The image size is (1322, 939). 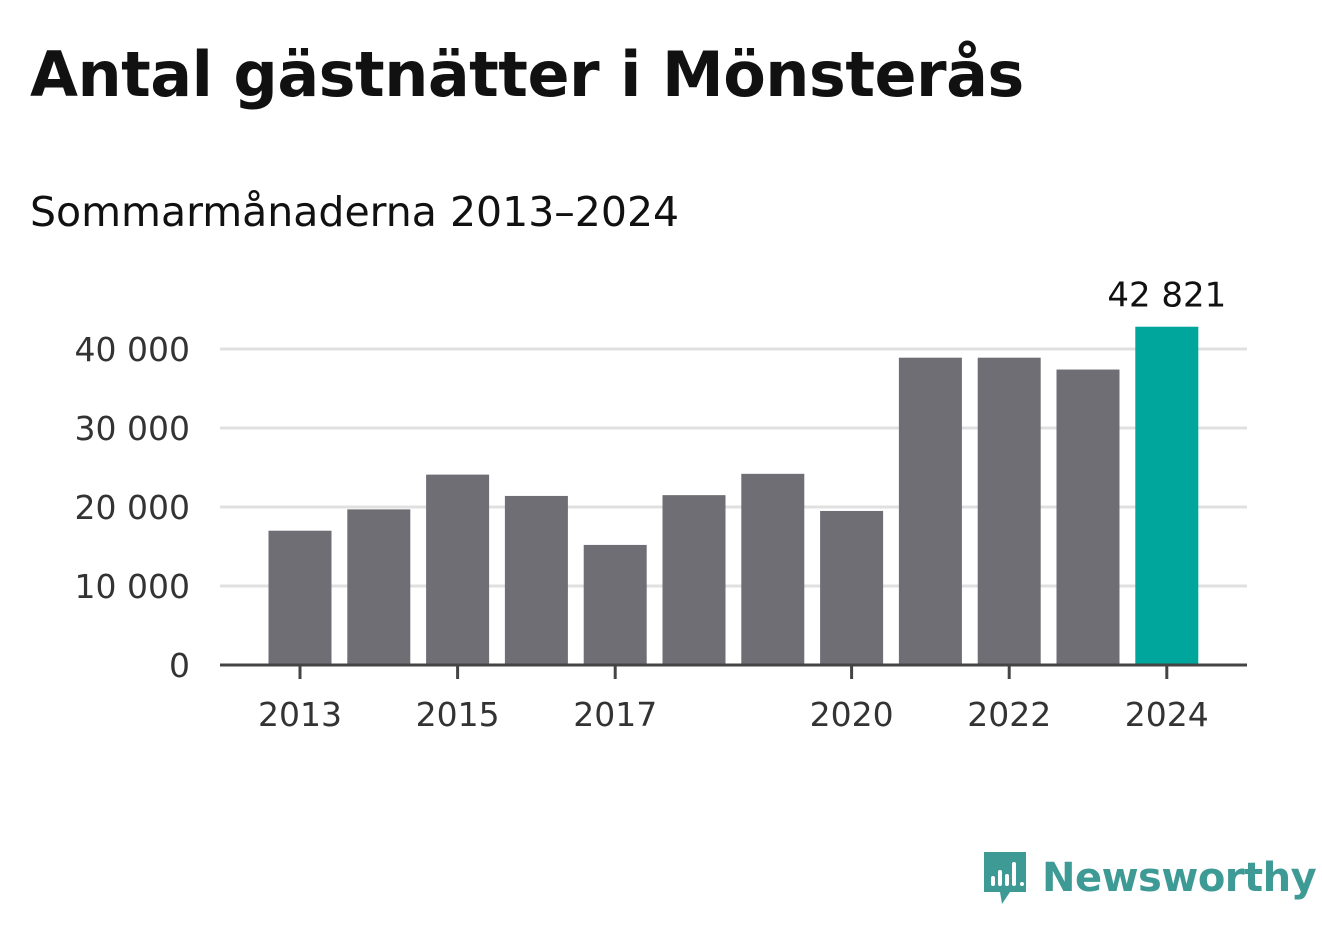 I want to click on x-tick-label: 2013, so click(x=300, y=714).